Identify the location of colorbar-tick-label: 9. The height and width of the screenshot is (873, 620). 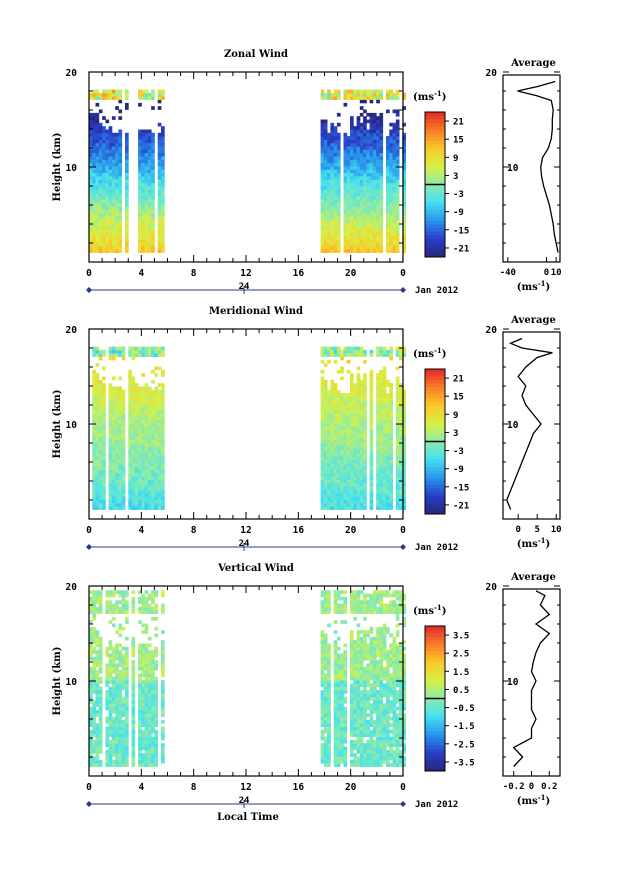
(455, 416).